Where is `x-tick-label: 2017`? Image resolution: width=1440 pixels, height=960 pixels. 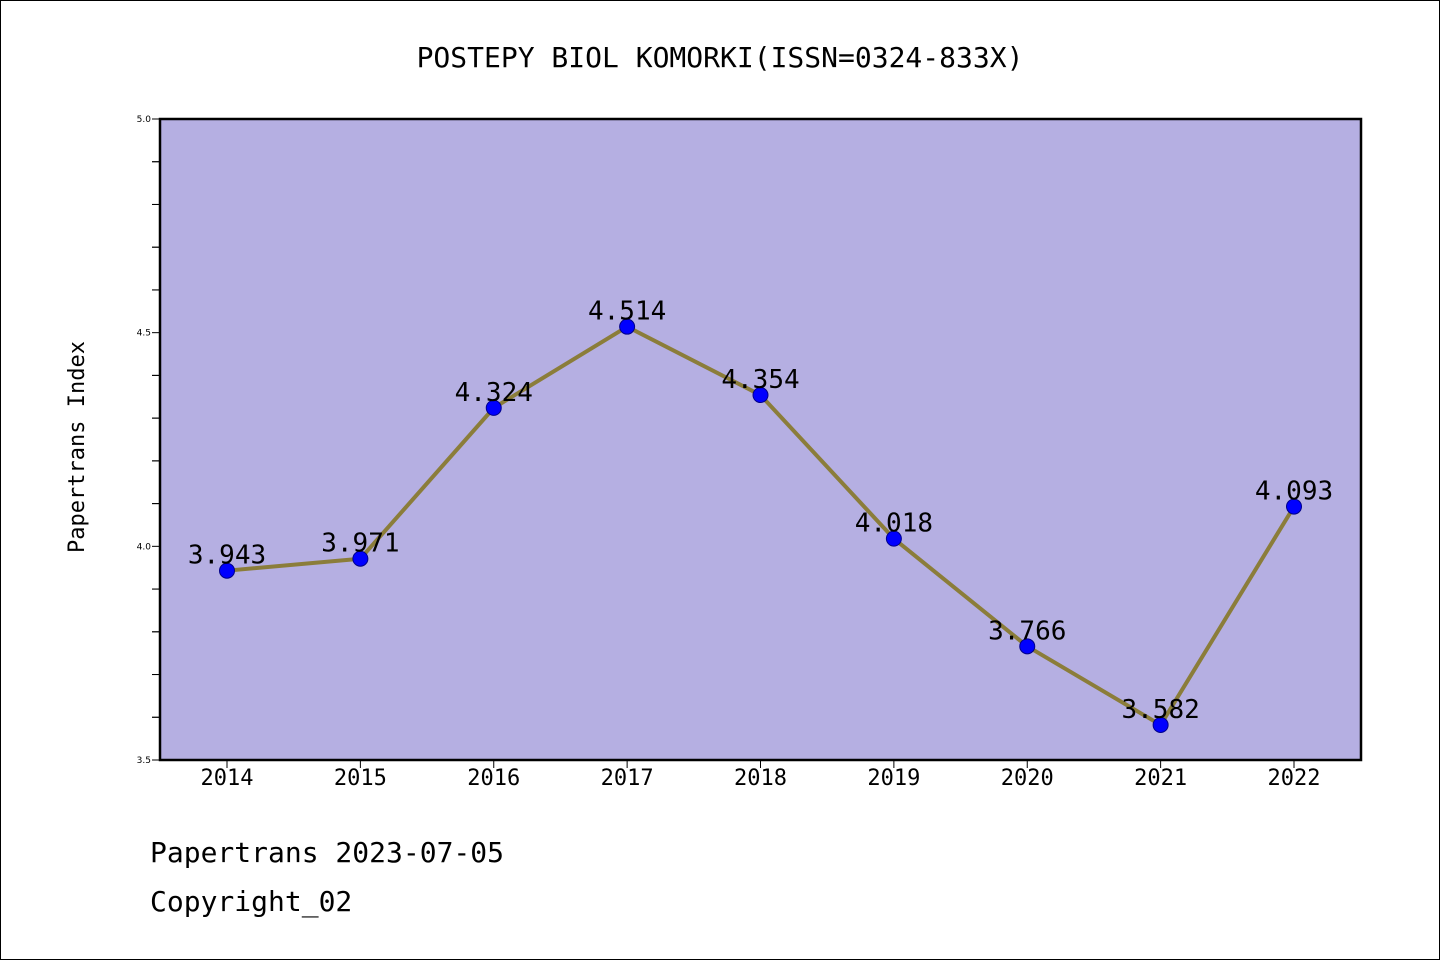
x-tick-label: 2017 is located at coordinates (627, 778).